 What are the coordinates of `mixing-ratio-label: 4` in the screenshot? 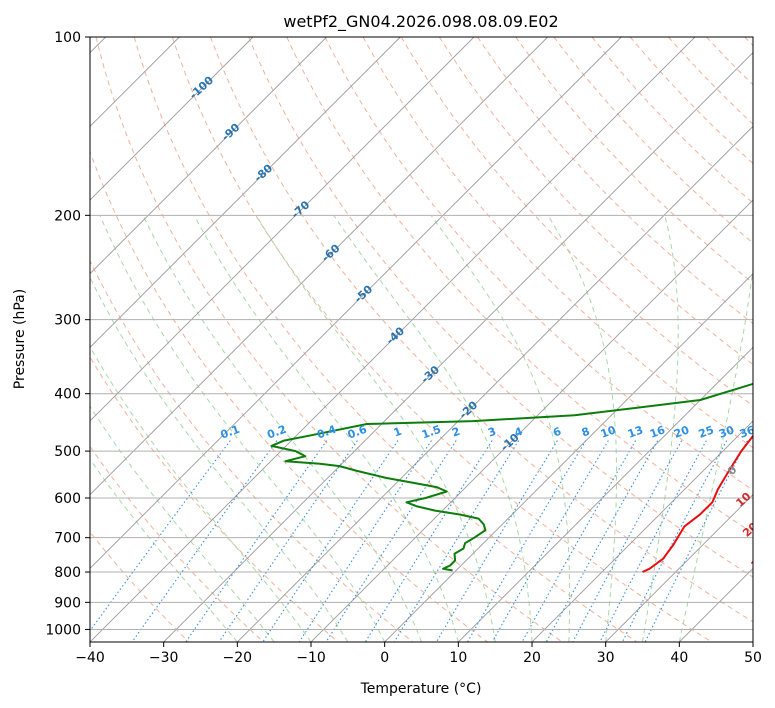 It's located at (519, 432).